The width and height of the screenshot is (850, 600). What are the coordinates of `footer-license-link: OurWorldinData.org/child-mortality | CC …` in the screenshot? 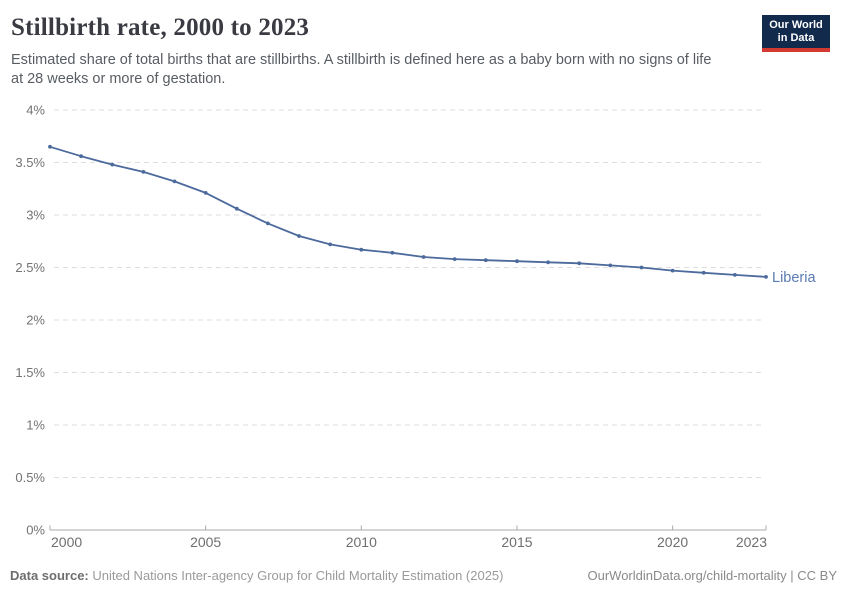 It's located at (712, 575).